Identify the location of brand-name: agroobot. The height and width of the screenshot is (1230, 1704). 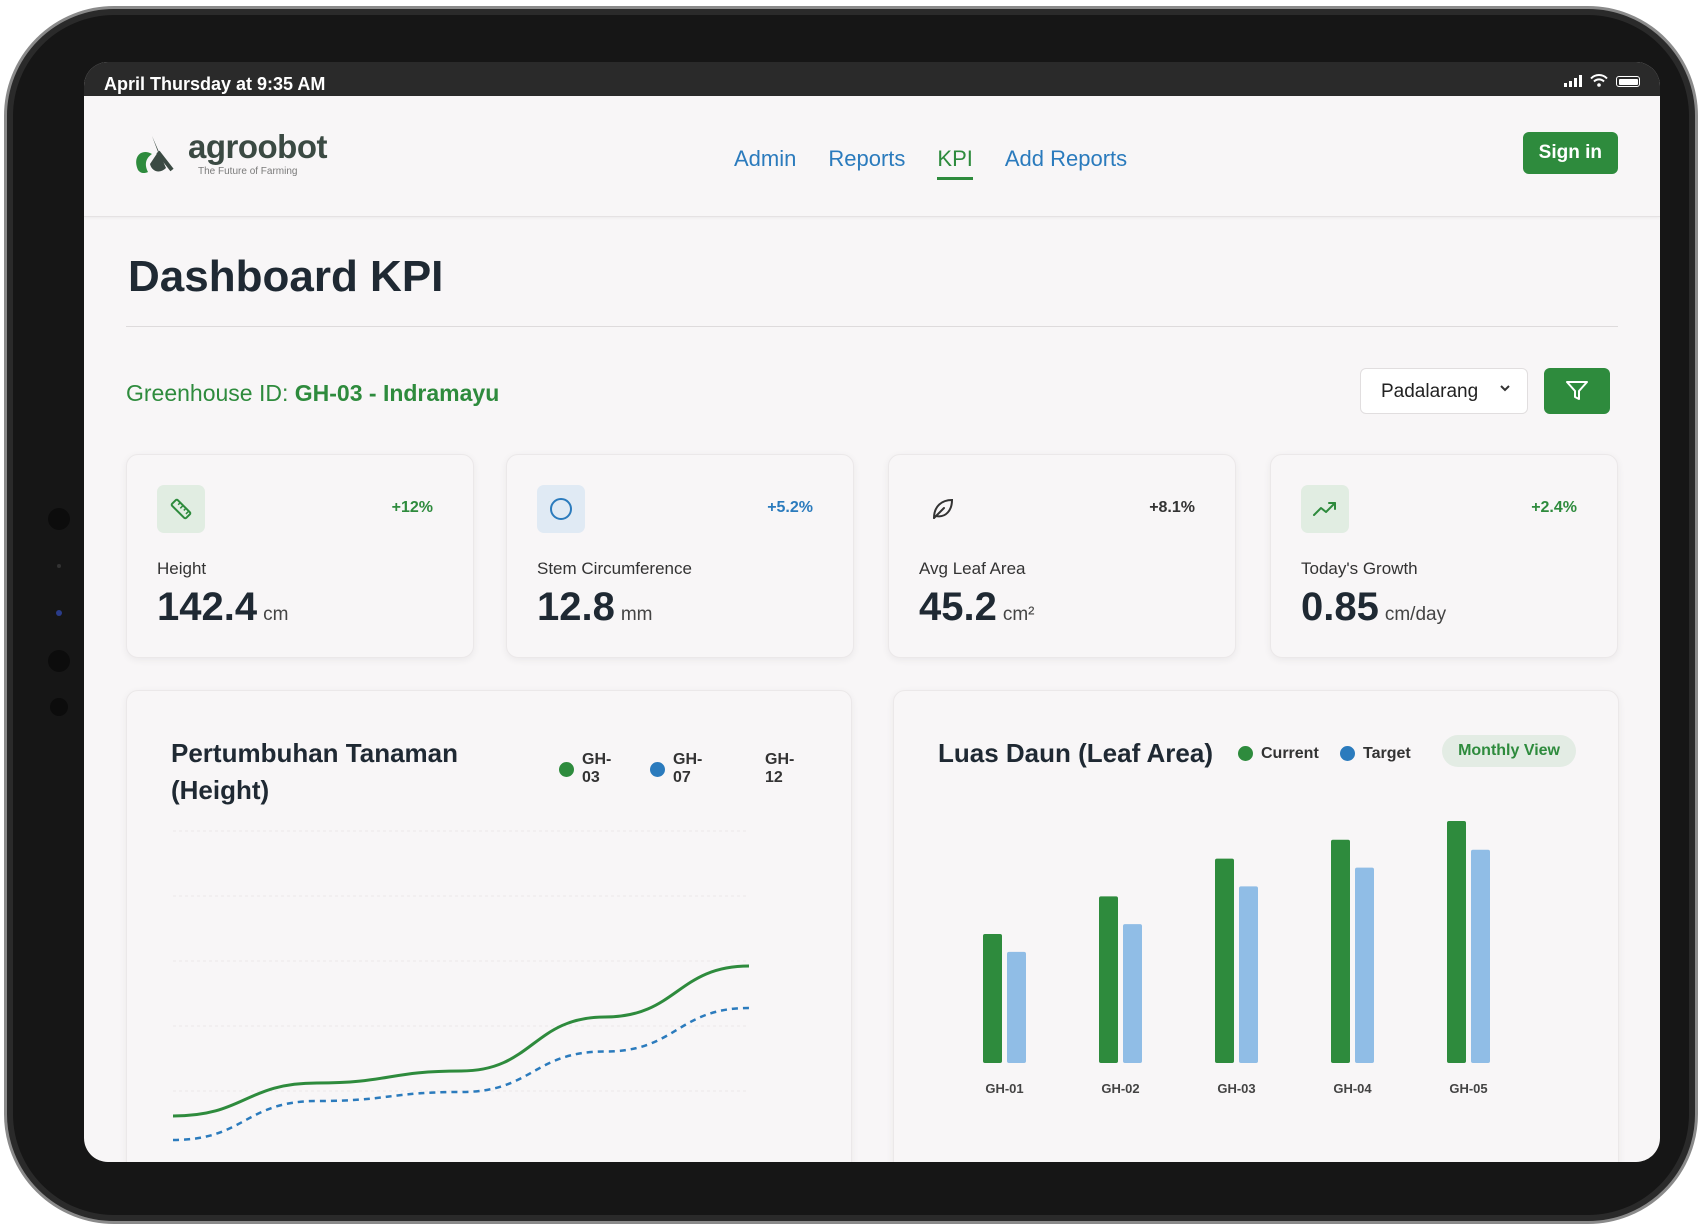
(257, 146).